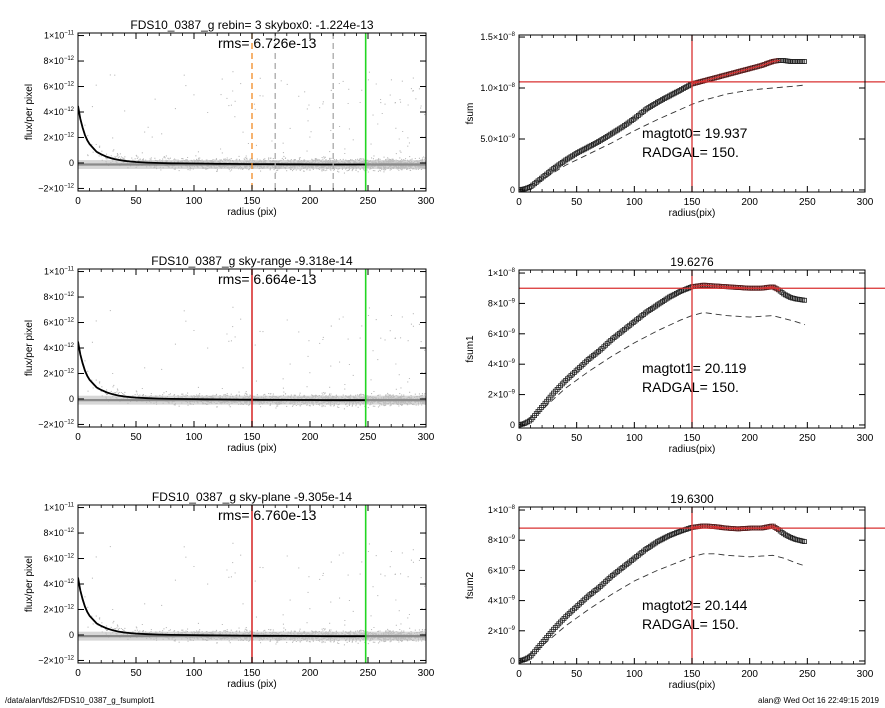  Describe the element at coordinates (251, 684) in the screenshot. I see `x-axis-label: radius (pix)` at that location.